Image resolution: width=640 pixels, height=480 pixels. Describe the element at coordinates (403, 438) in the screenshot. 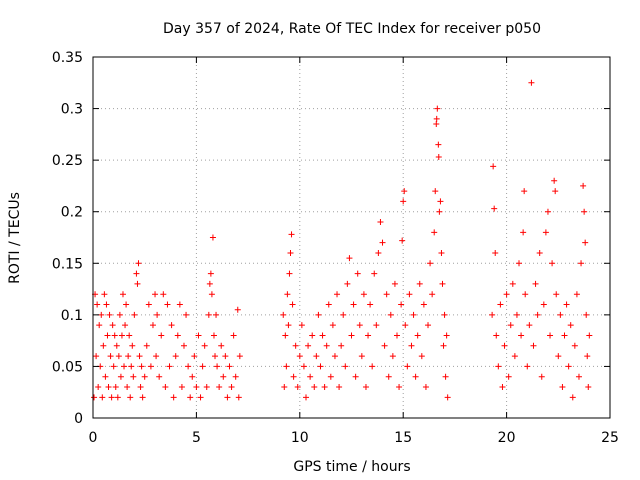

I see `x-tick-label: 15` at that location.